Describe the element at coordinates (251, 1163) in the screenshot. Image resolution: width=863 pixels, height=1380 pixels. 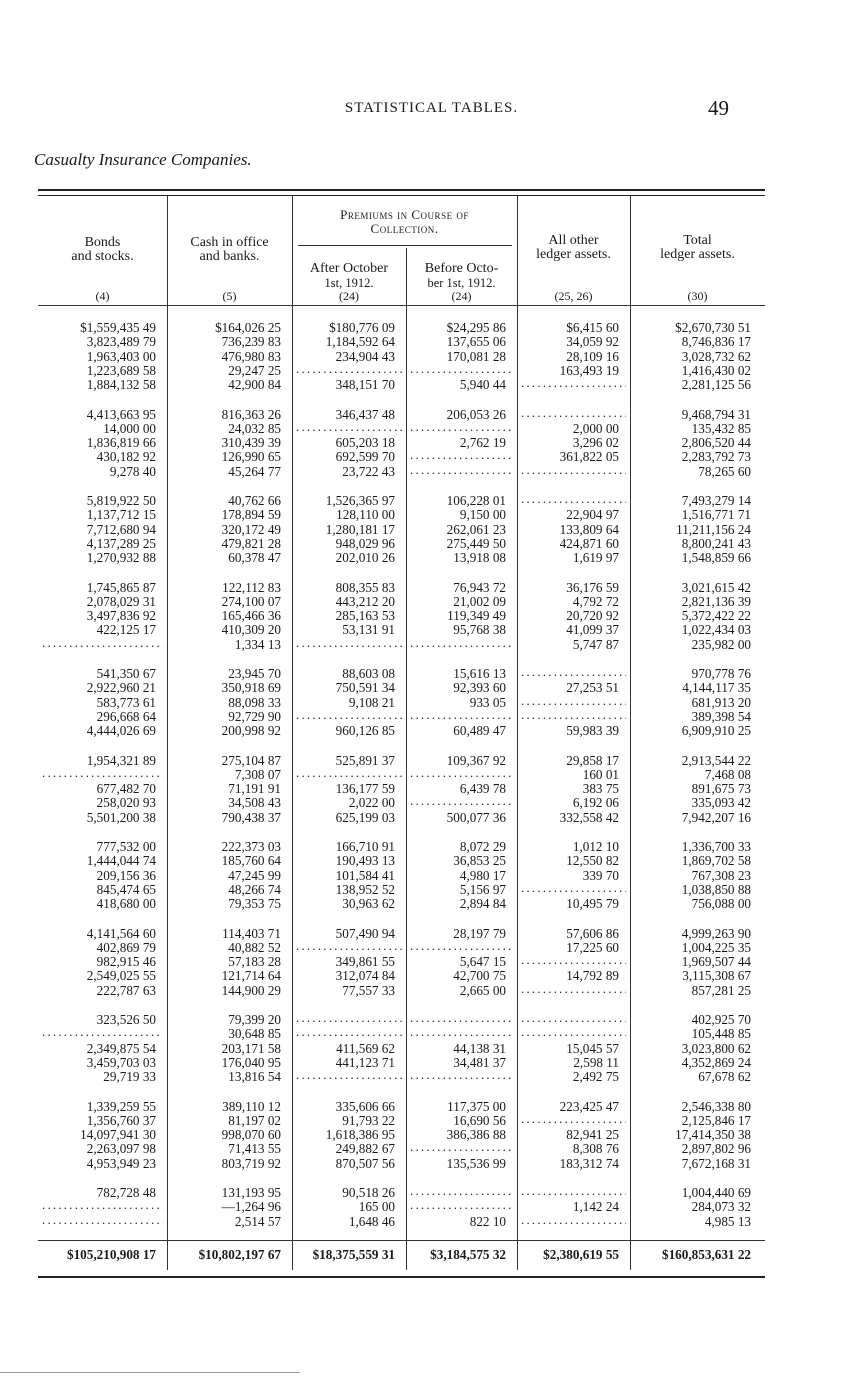
I see `table-cell: 803,719 92` at that location.